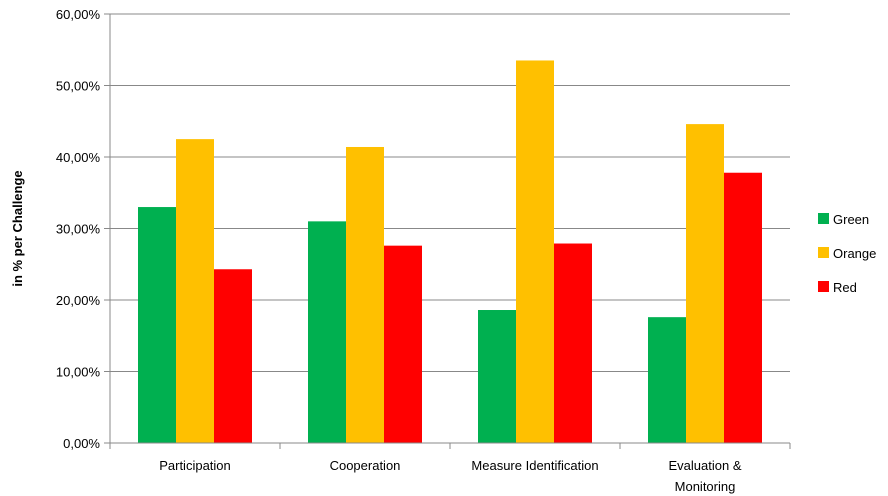 This screenshot has height=496, width=888. Describe the element at coordinates (78, 14) in the screenshot. I see `y-tick-label: 60,00%` at that location.